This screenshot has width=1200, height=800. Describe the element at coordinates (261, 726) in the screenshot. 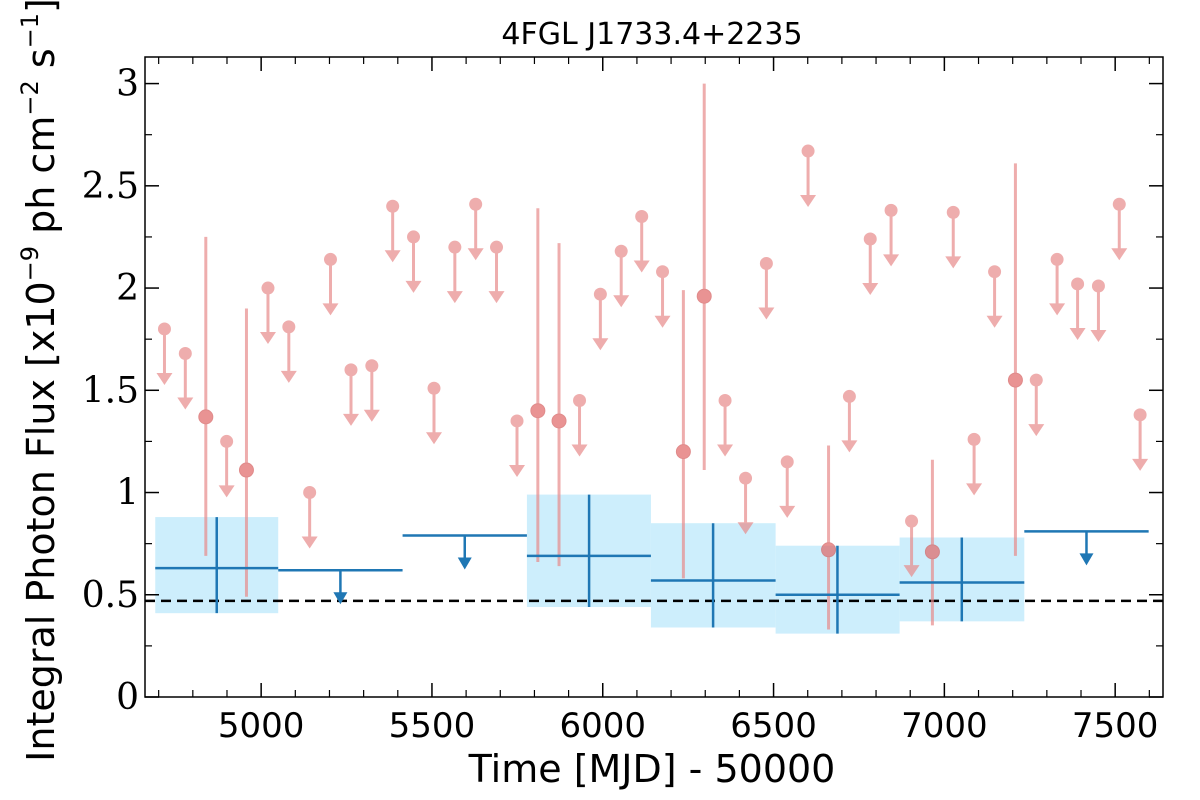

I see `x-tick-label: 5000` at that location.